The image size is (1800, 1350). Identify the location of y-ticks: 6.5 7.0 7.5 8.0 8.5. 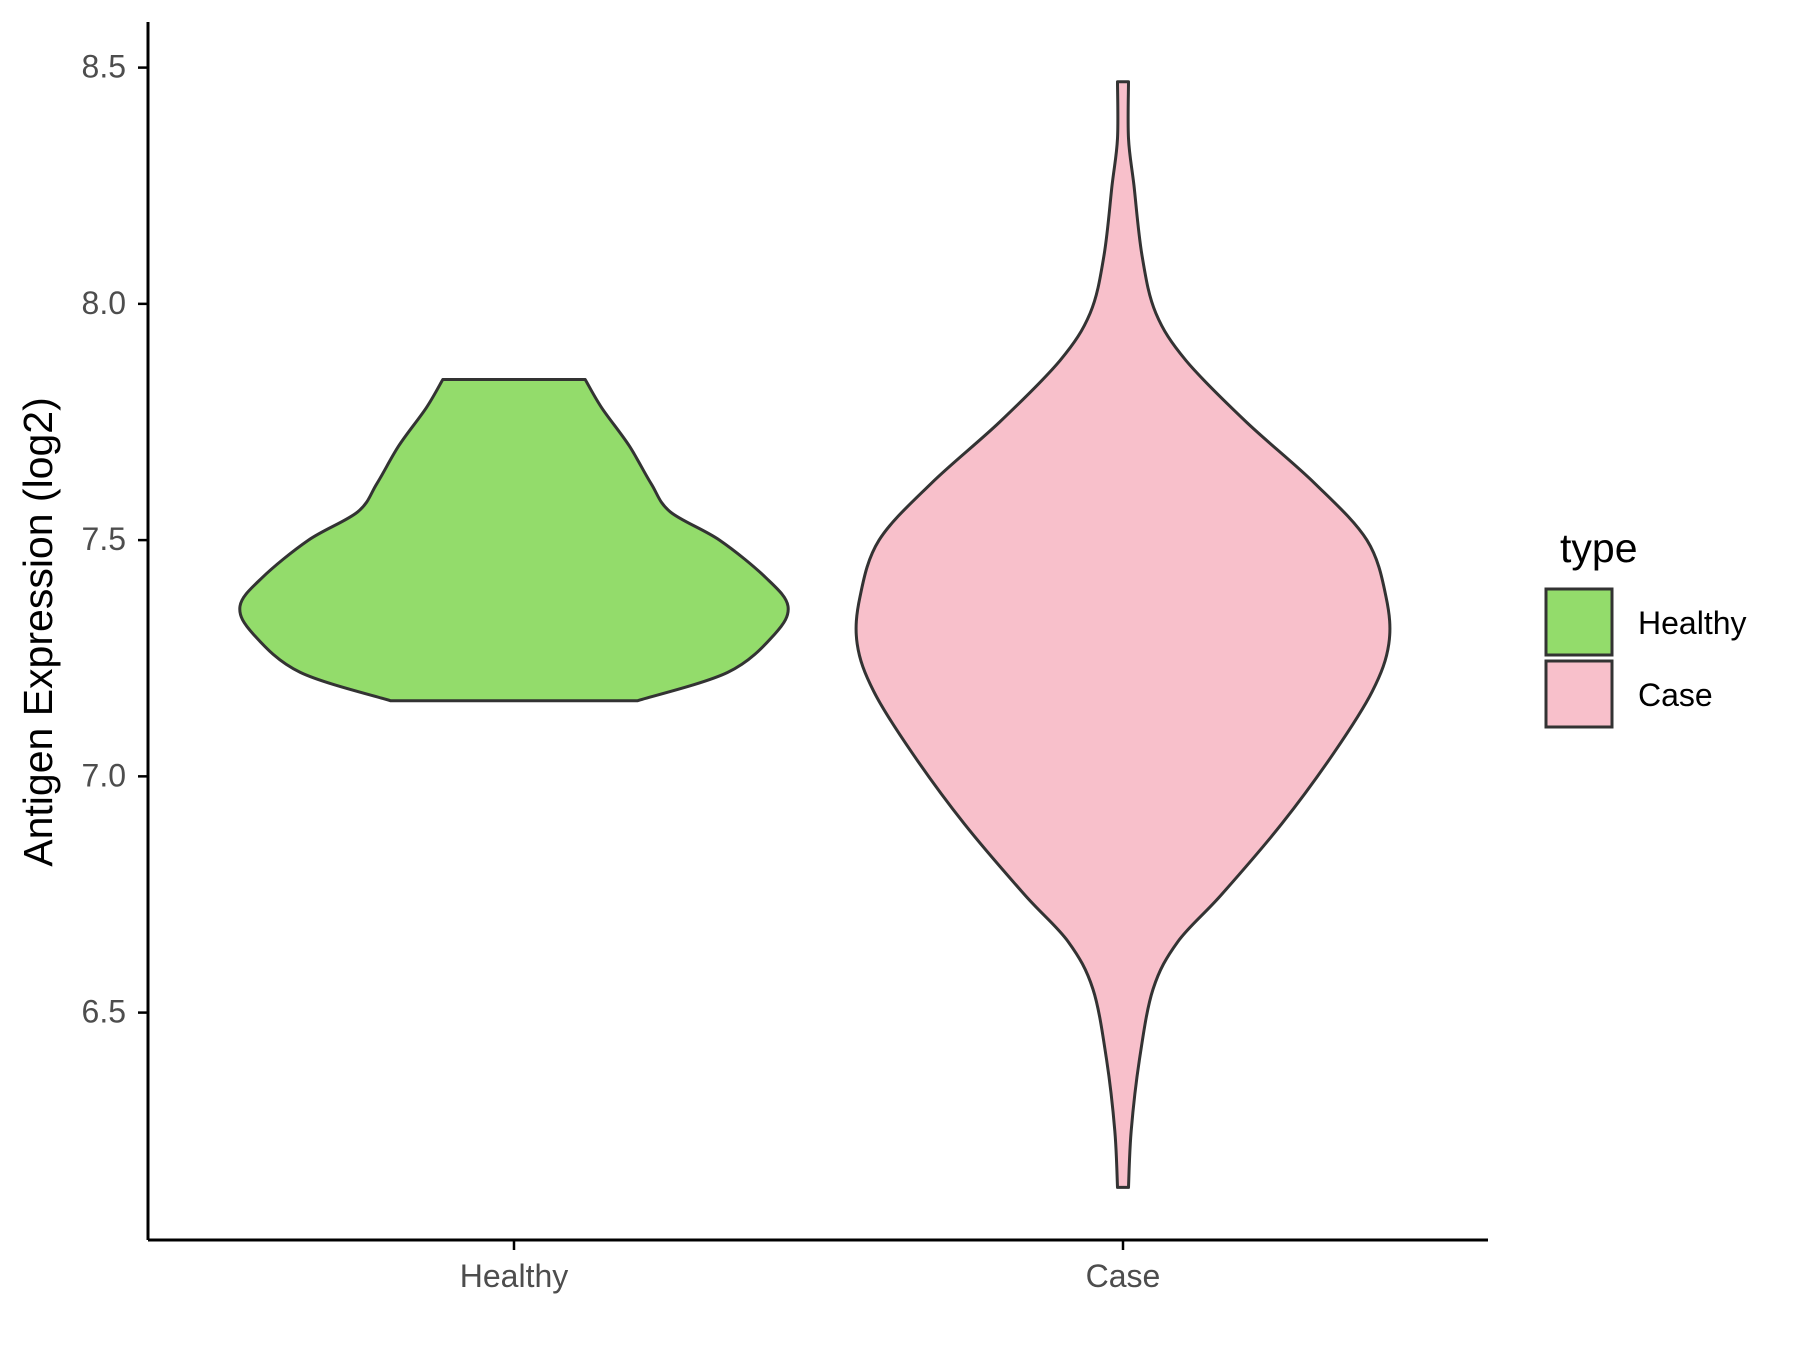
(115, 539).